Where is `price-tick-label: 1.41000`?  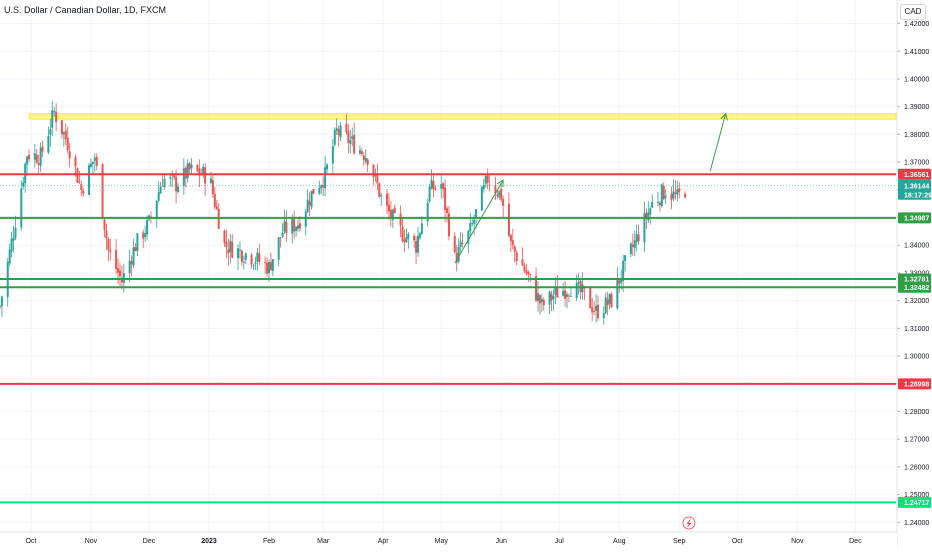 price-tick-label: 1.41000 is located at coordinates (916, 52).